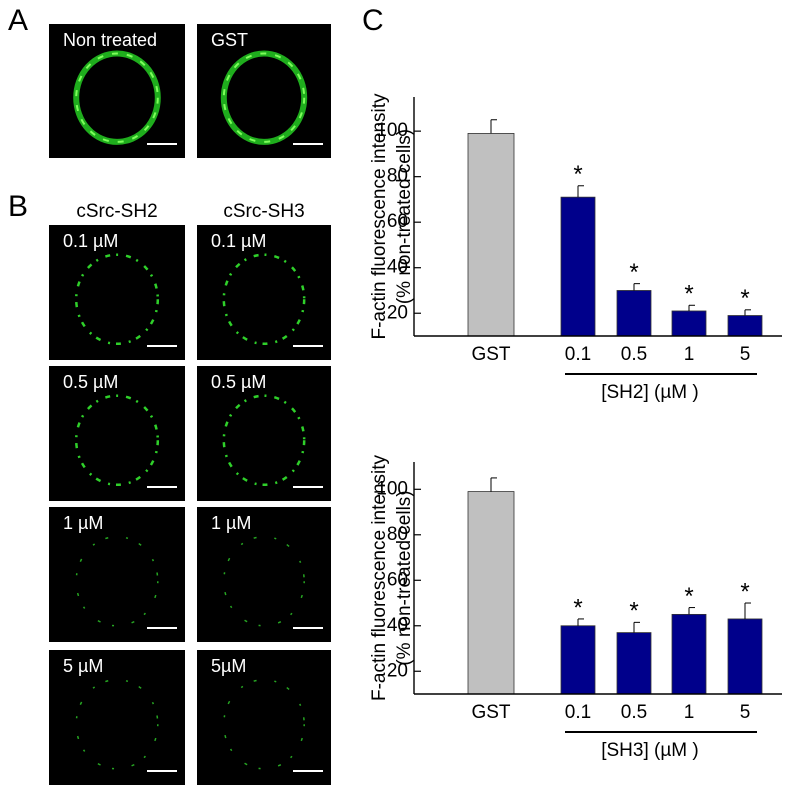  Describe the element at coordinates (116, 211) in the screenshot. I see `column-header: cSrc-SH2` at that location.